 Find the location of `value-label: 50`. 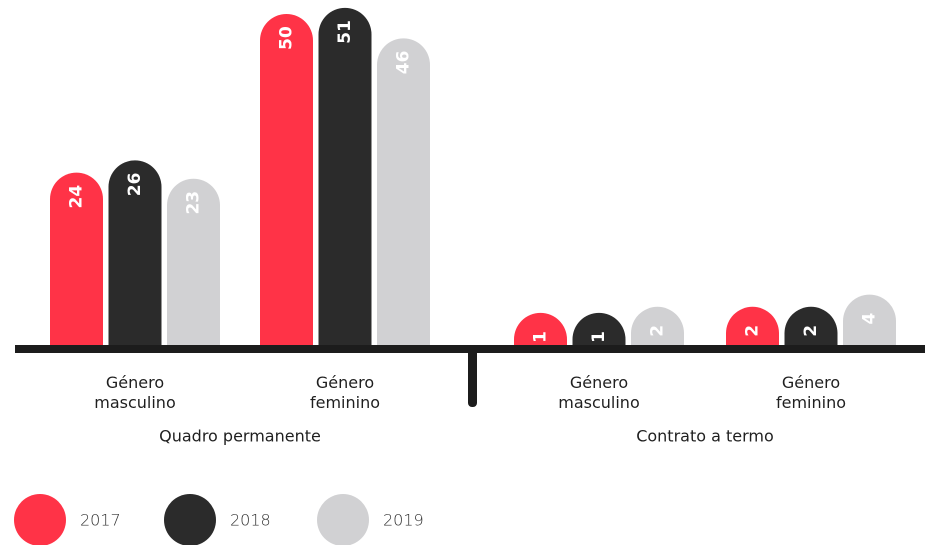

value-label: 50 is located at coordinates (287, 38).